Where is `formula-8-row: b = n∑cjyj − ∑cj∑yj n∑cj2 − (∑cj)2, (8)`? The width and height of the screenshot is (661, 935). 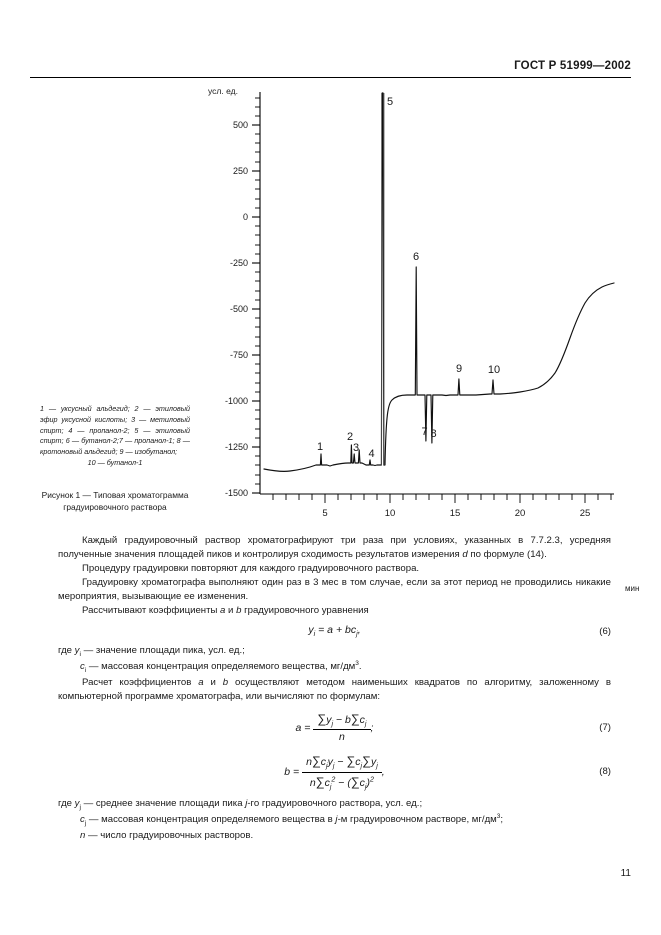 formula-8-row: b = n∑cjyj − ∑cj∑yj n∑cj2 − (∑cj)2, (8) is located at coordinates (334, 772).